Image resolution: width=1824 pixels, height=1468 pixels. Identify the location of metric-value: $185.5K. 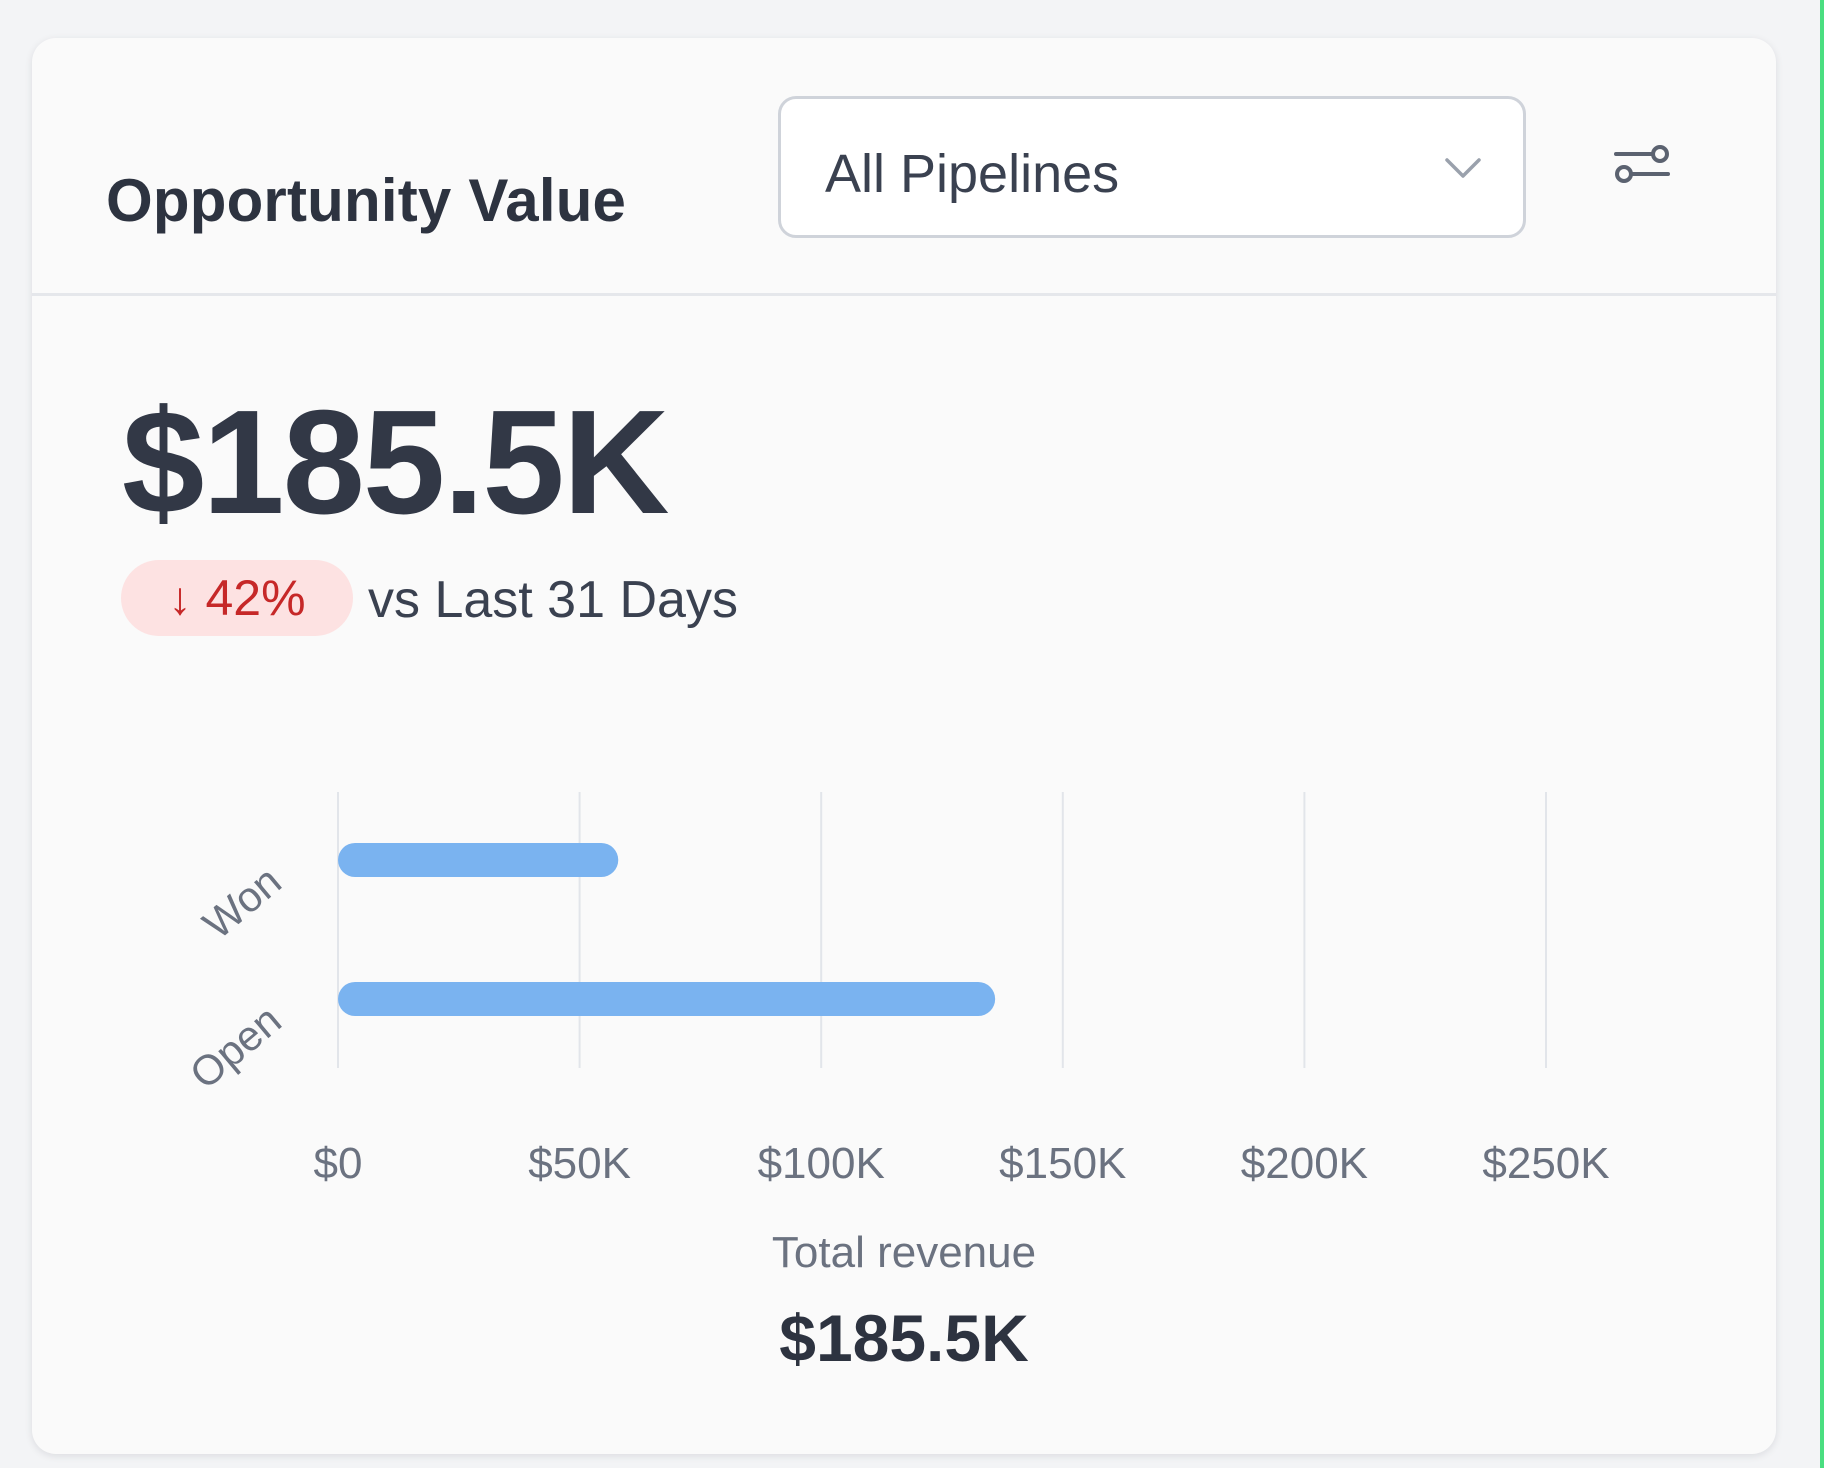
(396, 462).